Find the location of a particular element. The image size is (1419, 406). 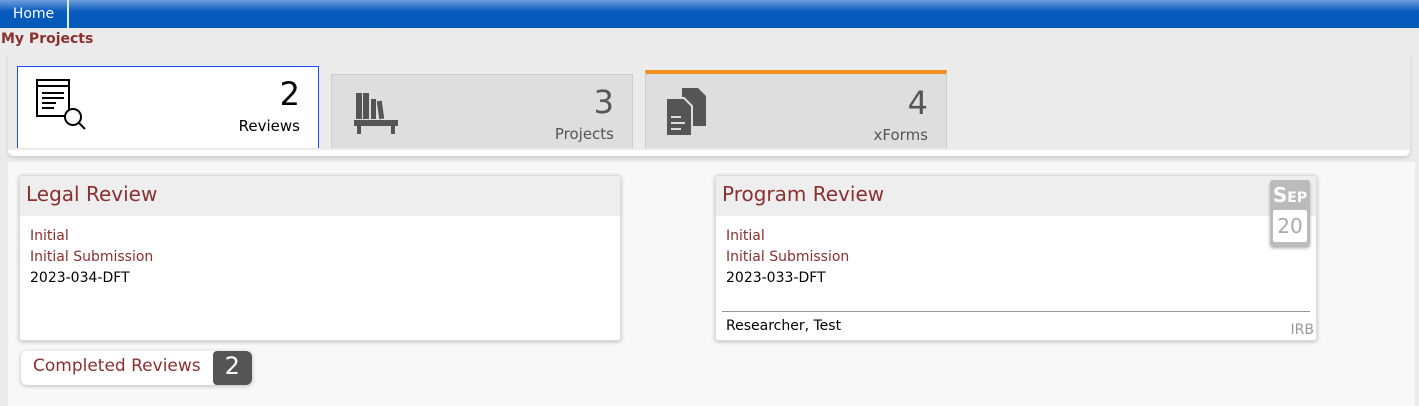

projects-label: Projects is located at coordinates (584, 134).